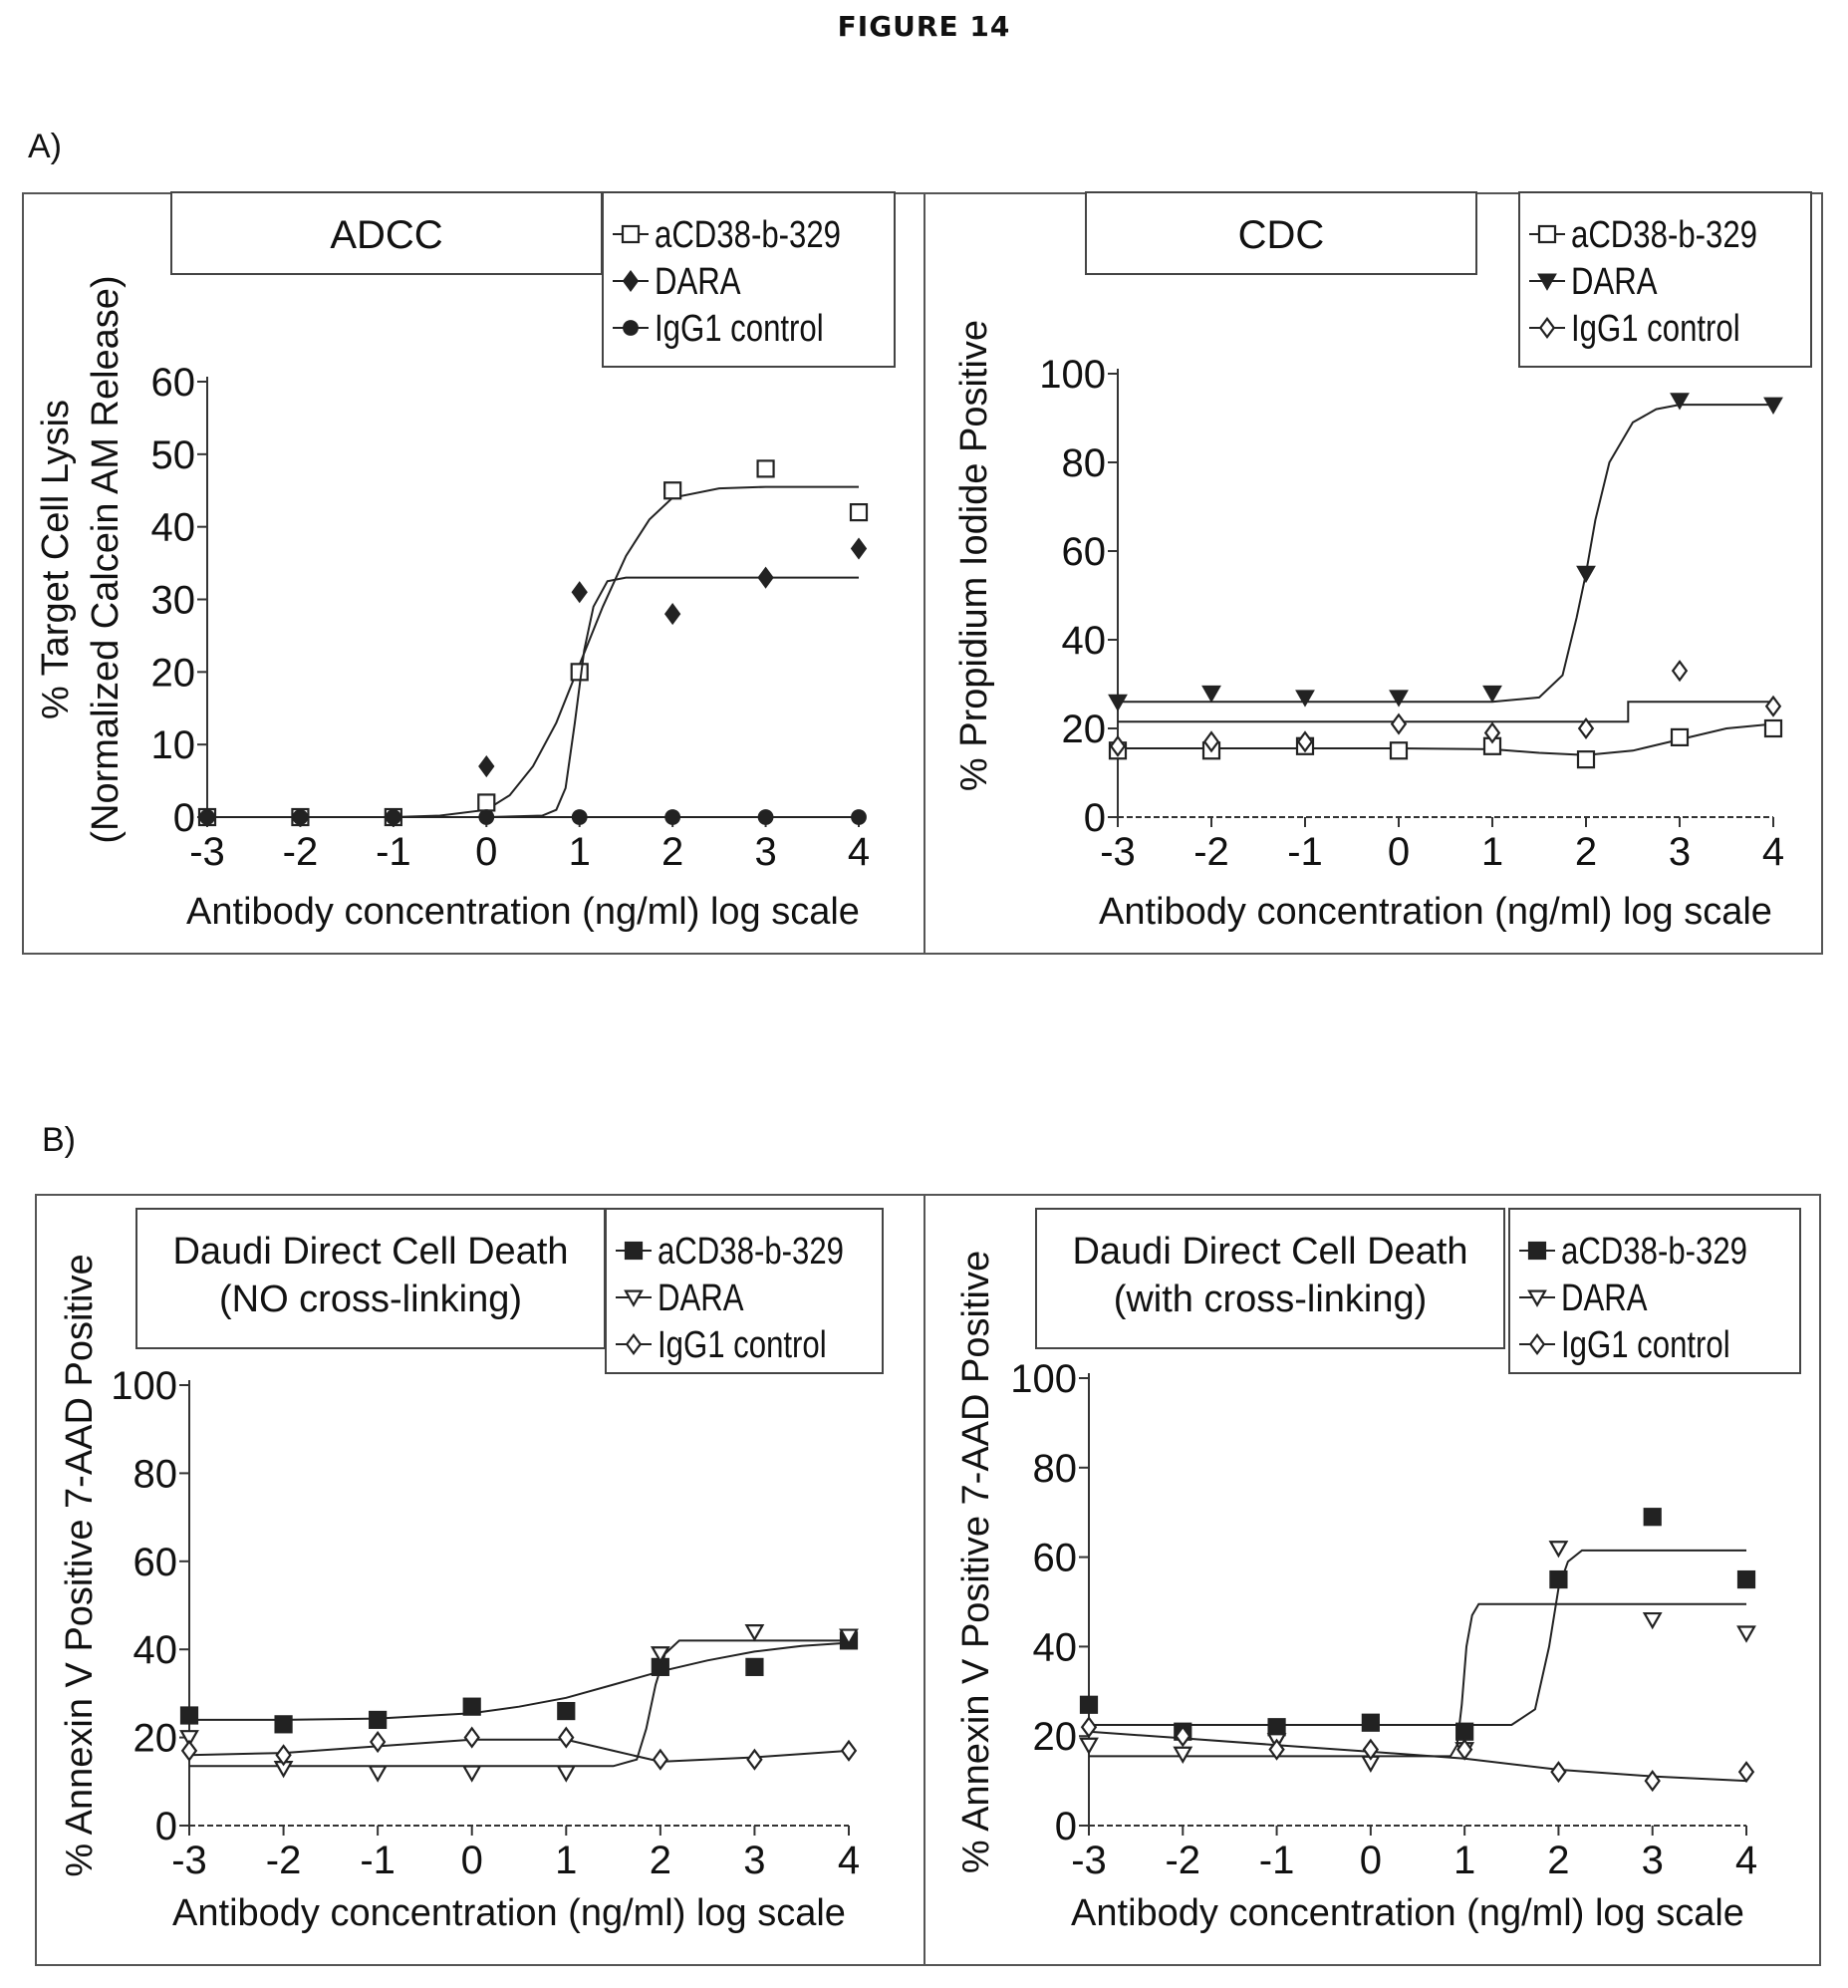  What do you see at coordinates (155, 1739) in the screenshot?
I see `y-tick-label: 20` at bounding box center [155, 1739].